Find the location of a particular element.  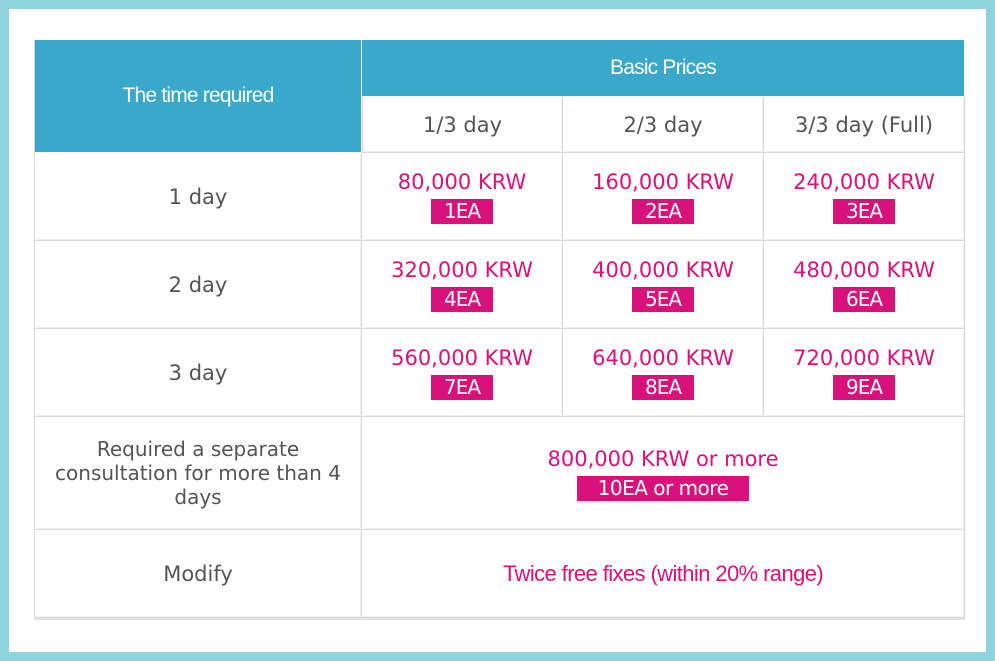

quantity-badge: 4EA is located at coordinates (462, 299).